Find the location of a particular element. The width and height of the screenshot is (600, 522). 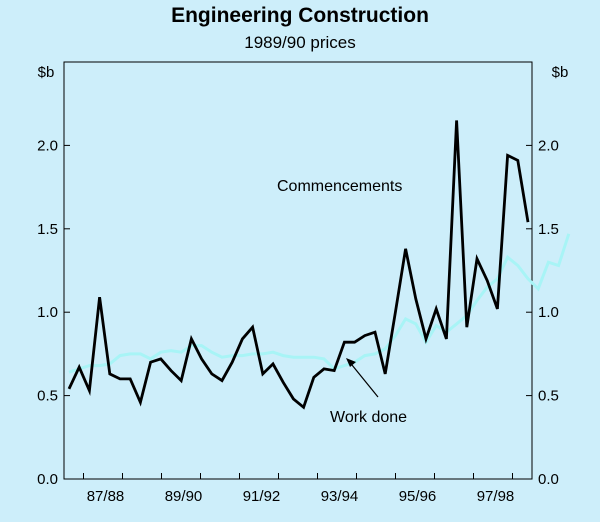

work-done-pointer-line is located at coordinates (365, 381).